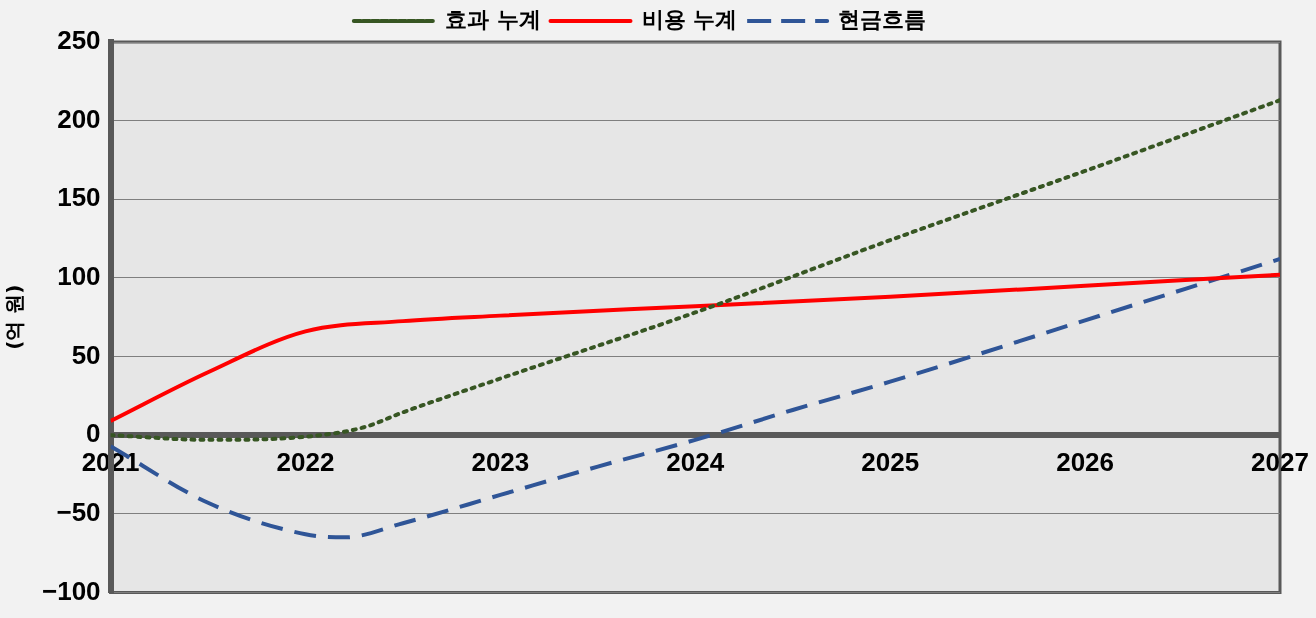 This screenshot has height=618, width=1316. Describe the element at coordinates (890, 461) in the screenshot. I see `x-tick-label: 2025` at that location.